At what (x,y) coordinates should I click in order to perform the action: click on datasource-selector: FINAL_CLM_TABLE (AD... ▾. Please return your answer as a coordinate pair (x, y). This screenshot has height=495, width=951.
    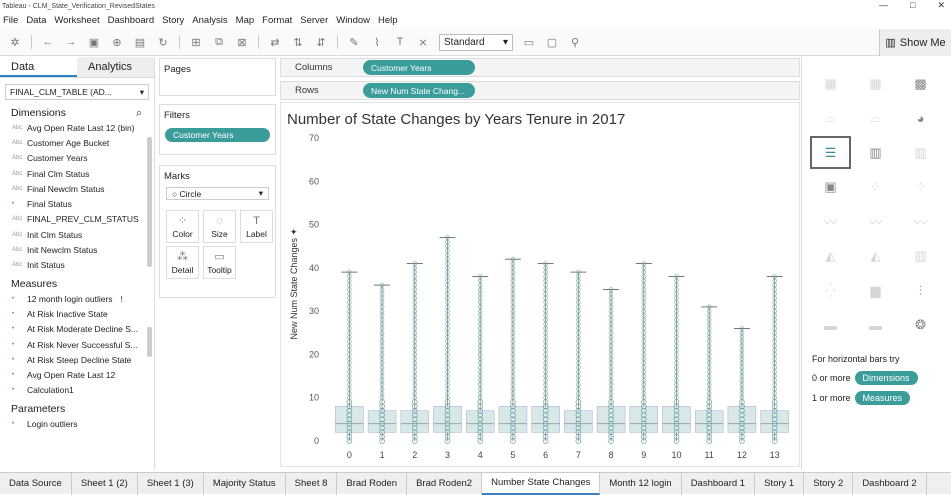
    Looking at the image, I should click on (77, 92).